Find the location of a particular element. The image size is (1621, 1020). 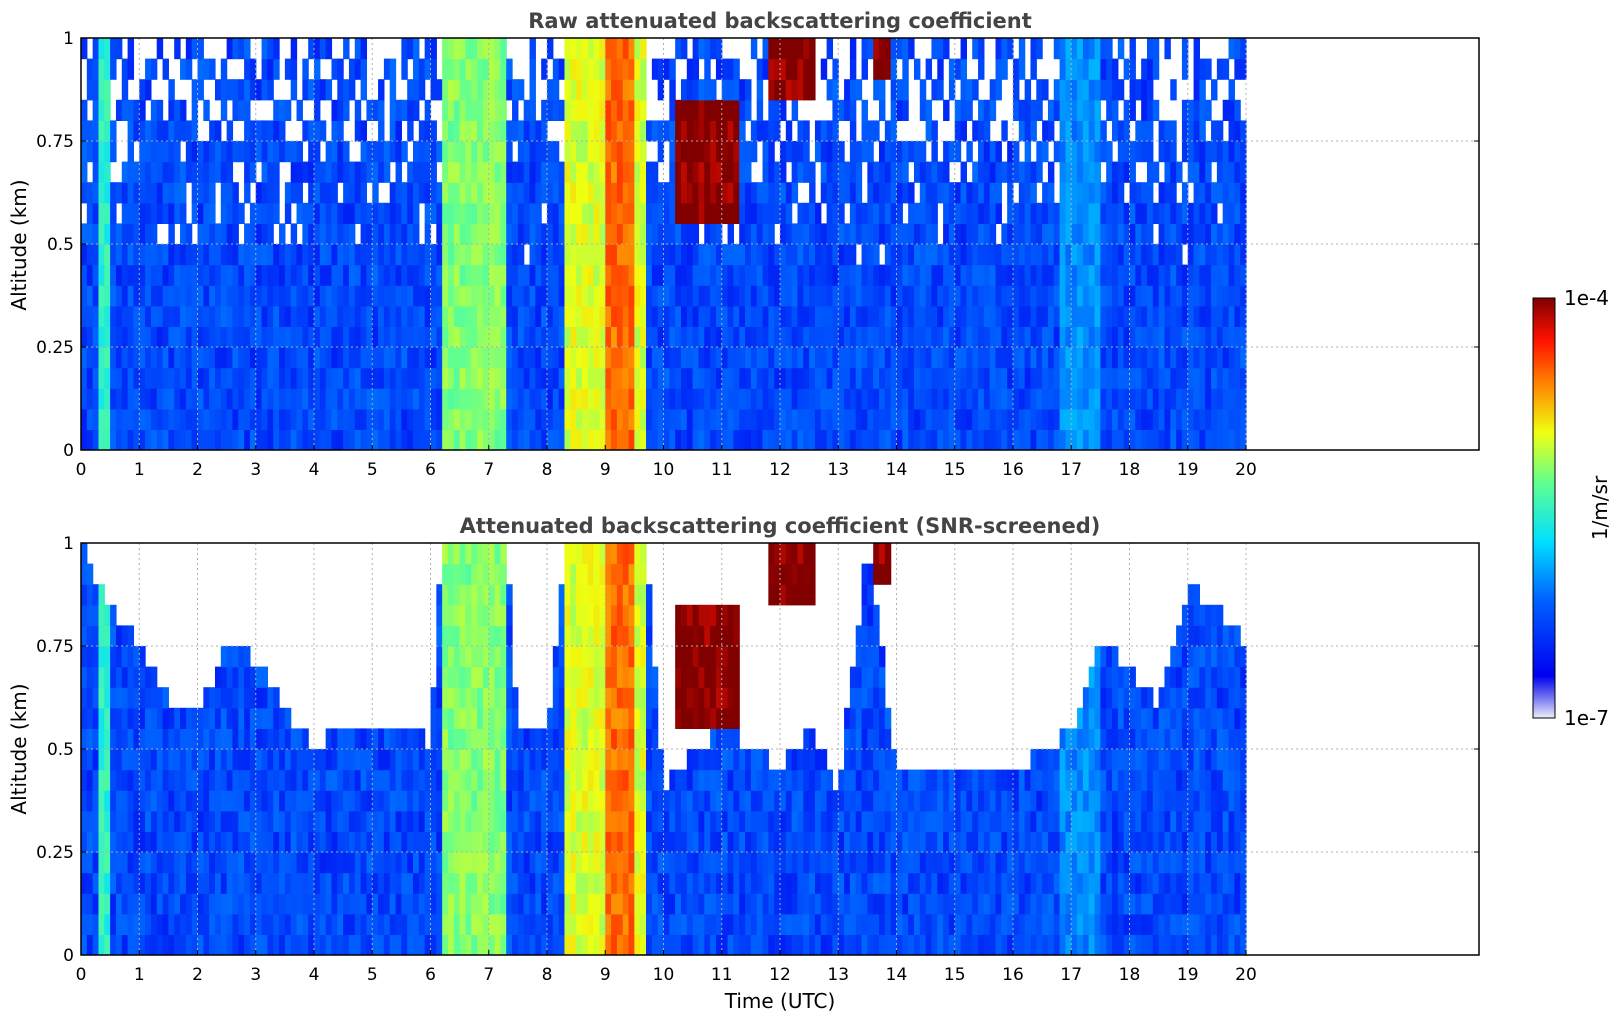

y-axis-label-screened: Altitude (km) is located at coordinates (19, 748).